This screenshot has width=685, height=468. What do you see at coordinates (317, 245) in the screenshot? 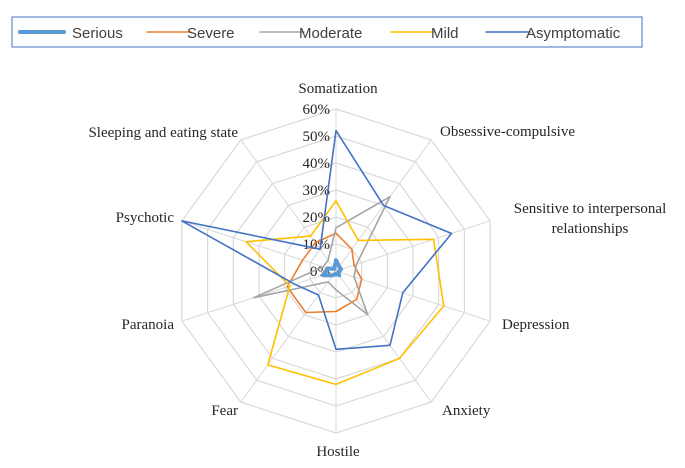
I see `tick-label: 10%` at bounding box center [317, 245].